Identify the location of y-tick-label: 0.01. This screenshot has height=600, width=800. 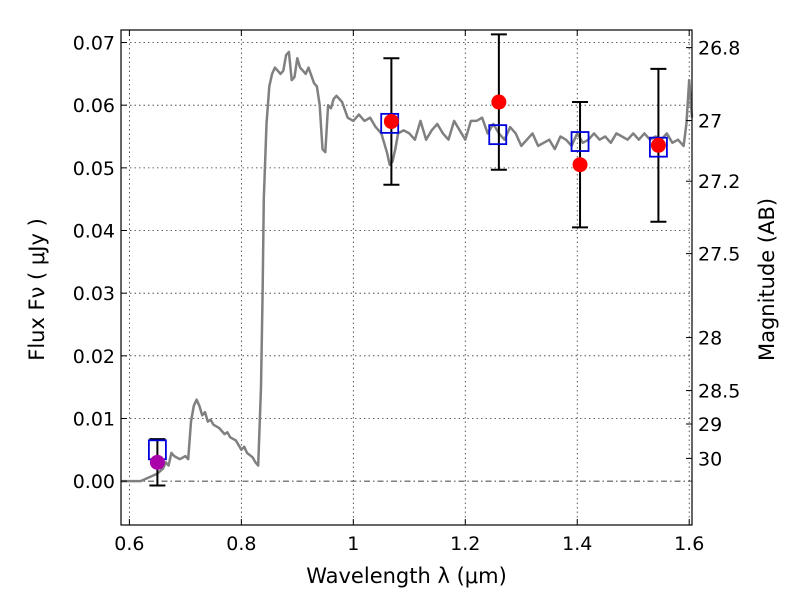
(94, 419).